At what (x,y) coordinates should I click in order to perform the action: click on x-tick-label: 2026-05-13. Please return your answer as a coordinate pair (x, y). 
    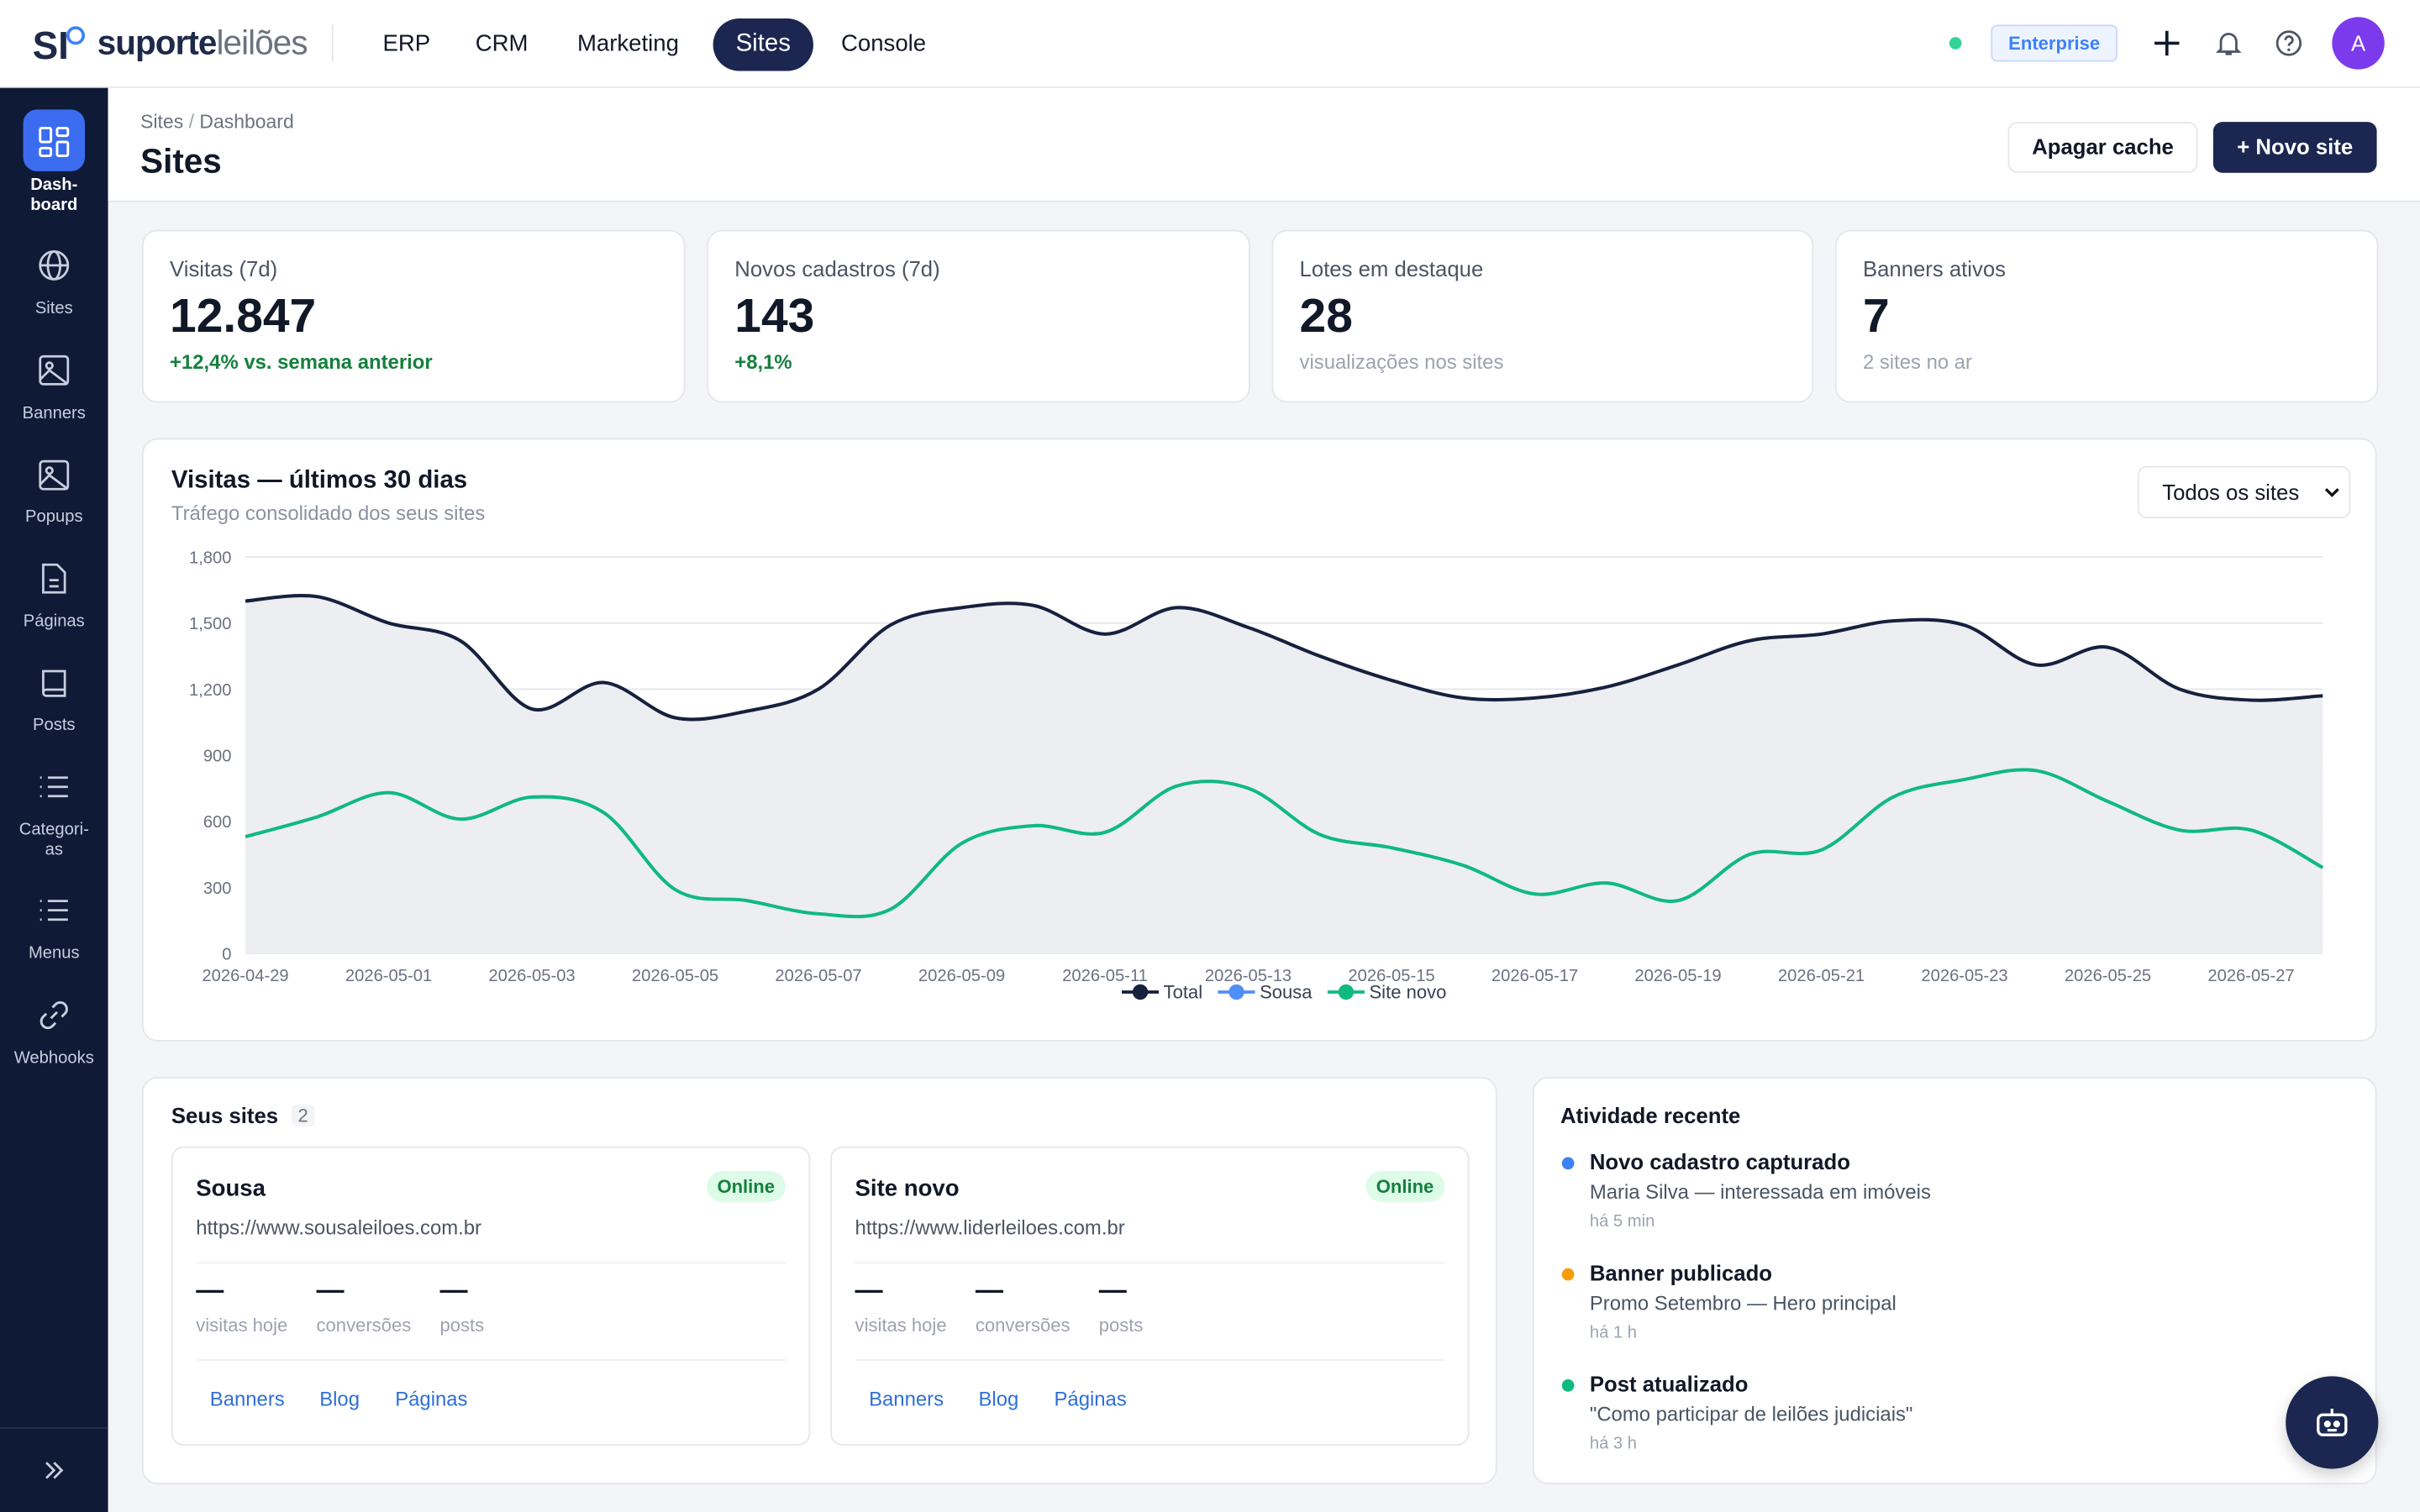
    Looking at the image, I should click on (1248, 976).